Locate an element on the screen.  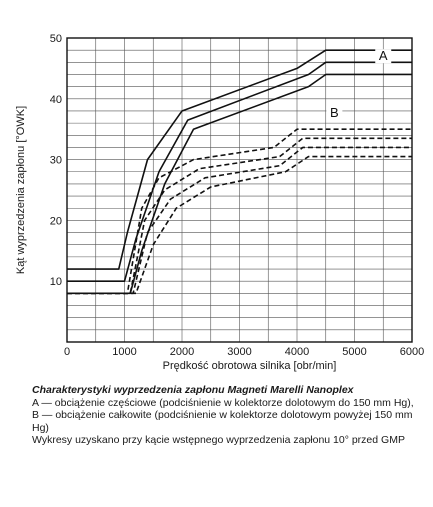
curve-label-b: B is located at coordinates (334, 112).